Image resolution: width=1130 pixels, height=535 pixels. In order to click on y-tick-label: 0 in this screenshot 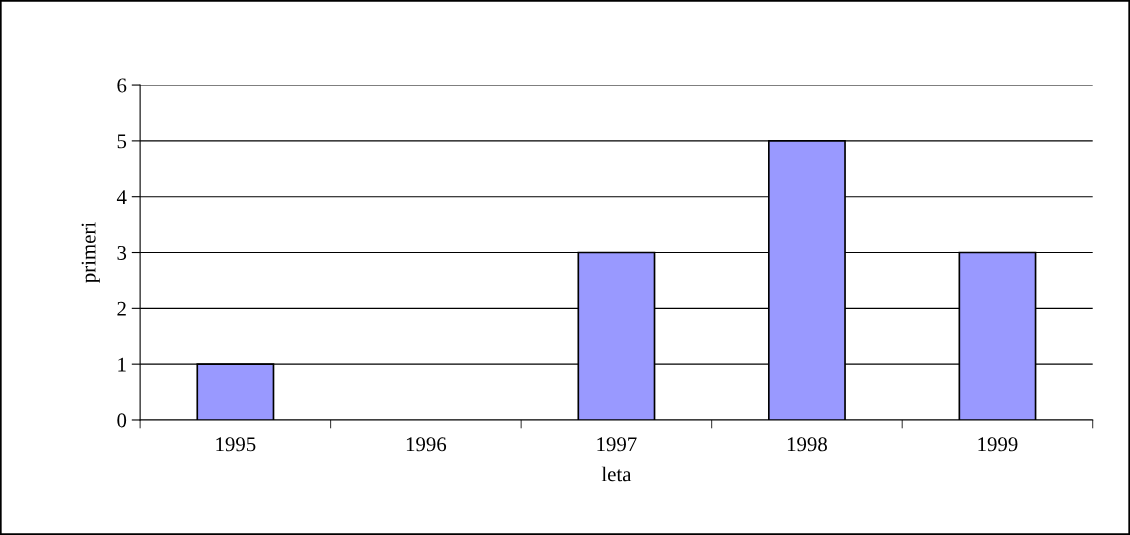, I will do `click(122, 420)`.